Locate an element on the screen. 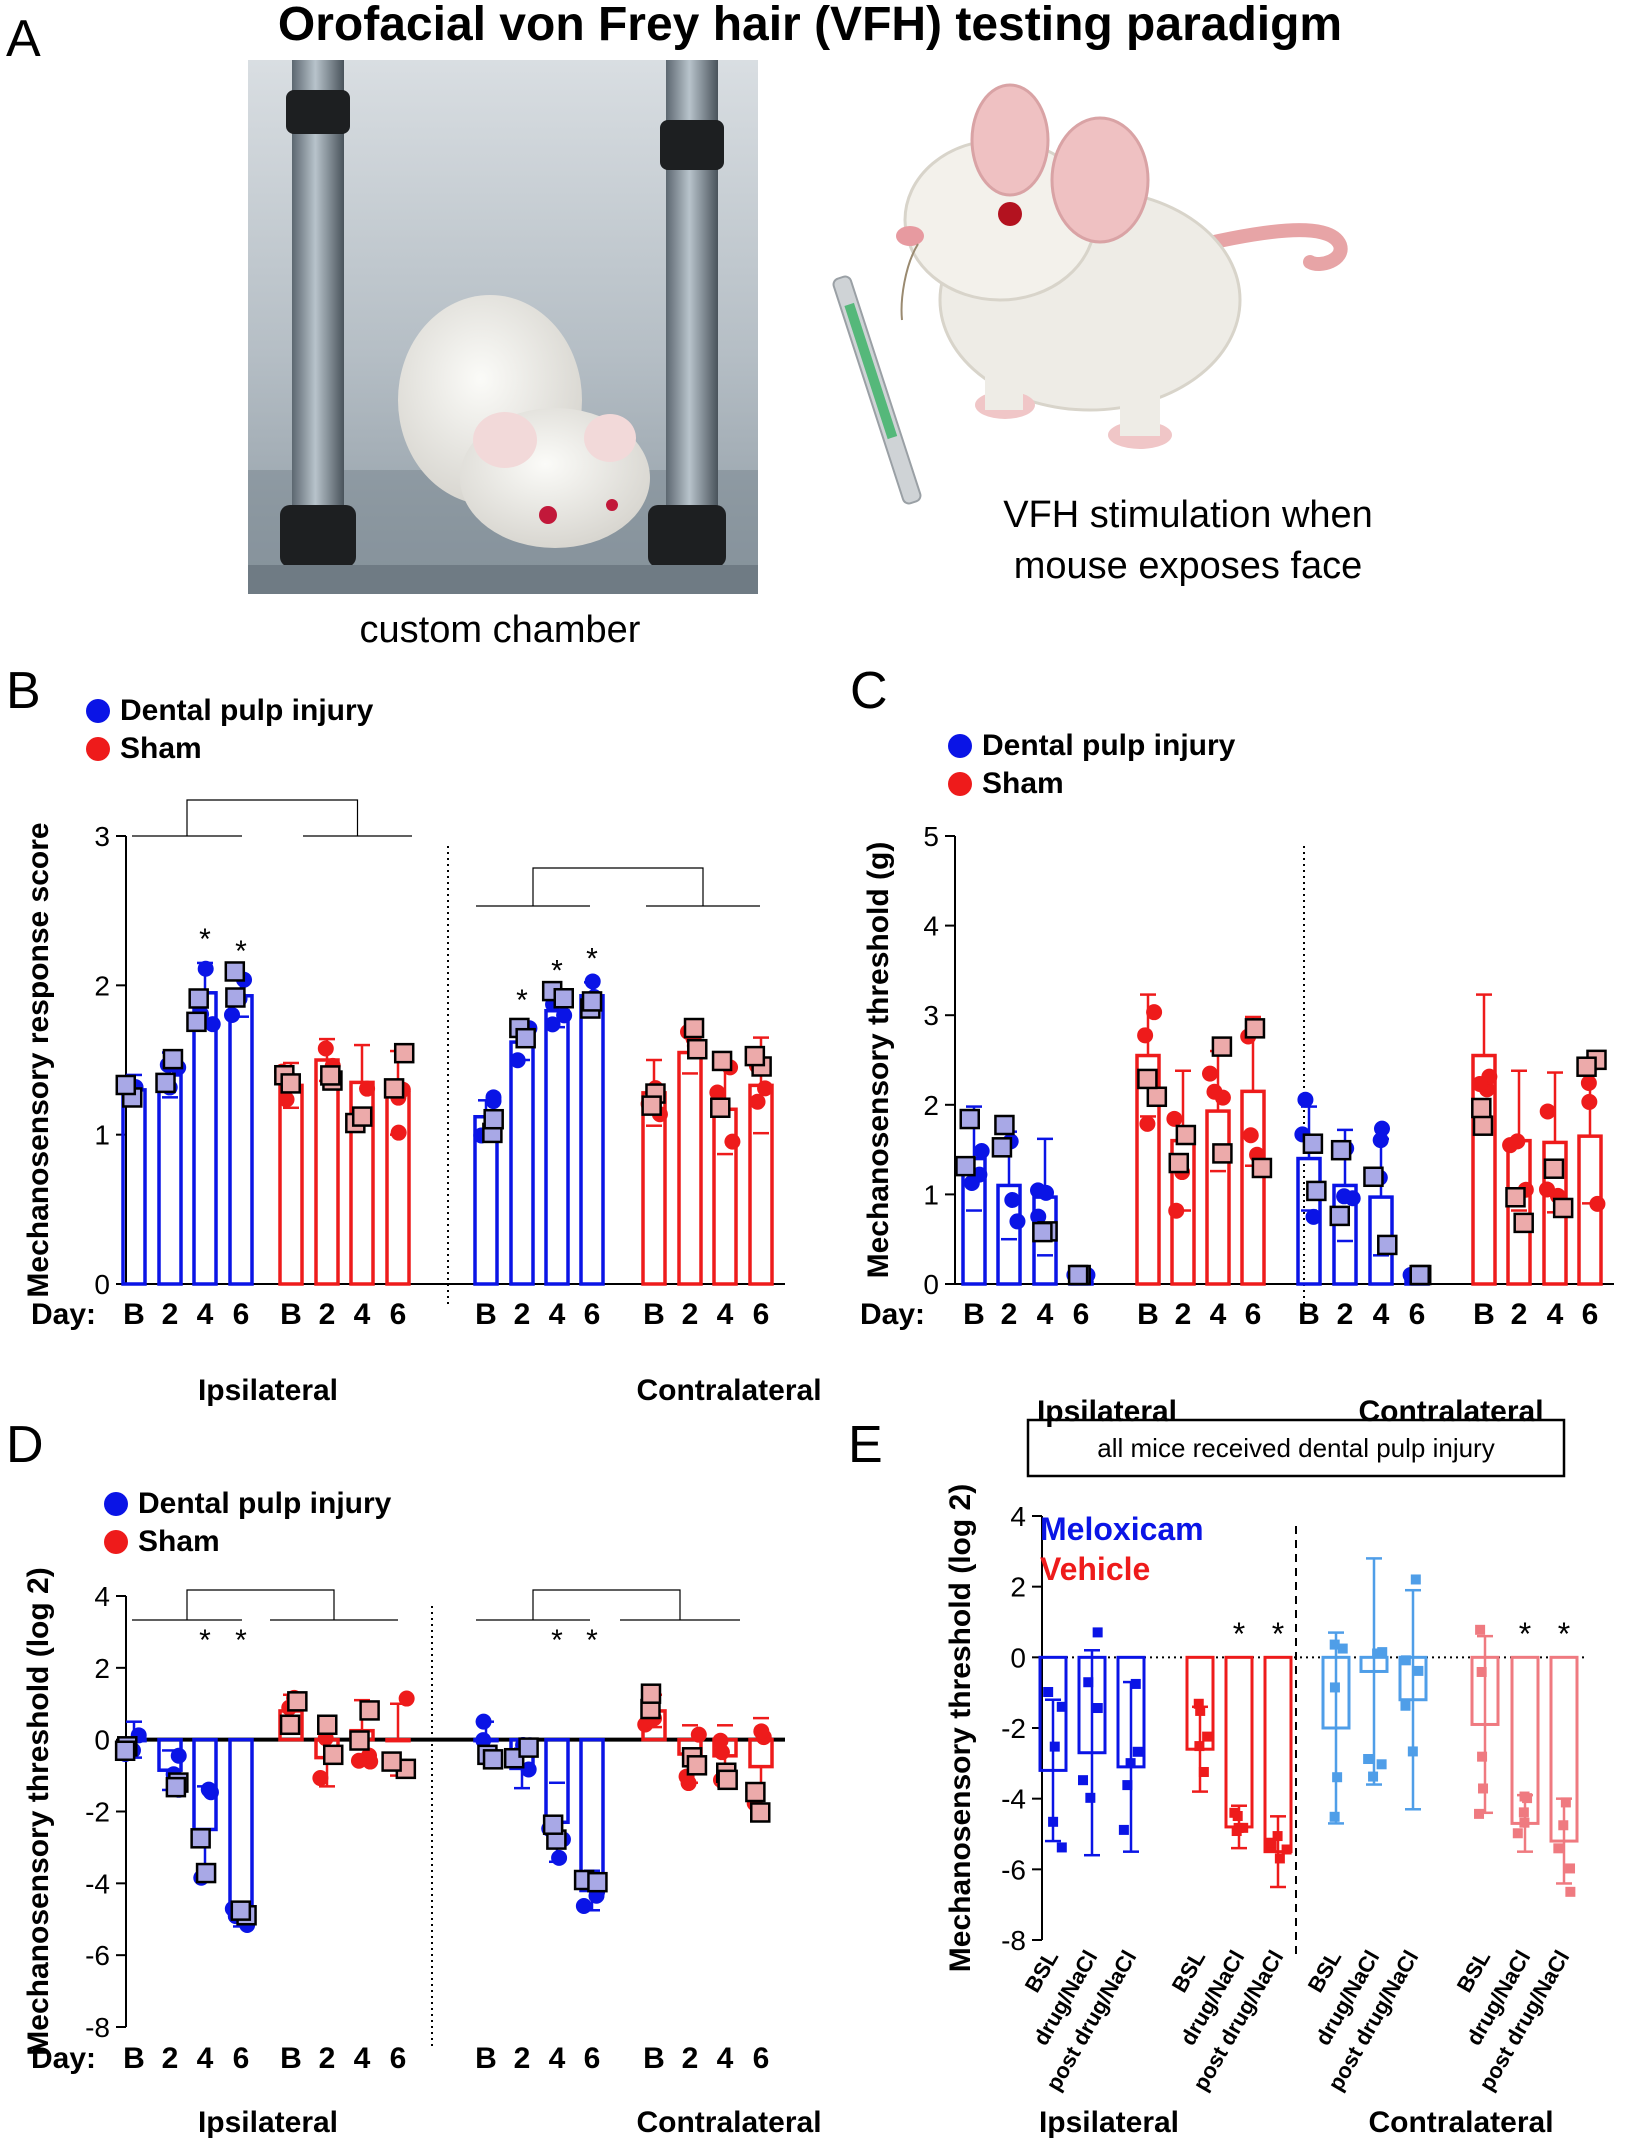  legend-label: Dental pulp injury is located at coordinates (247, 710).